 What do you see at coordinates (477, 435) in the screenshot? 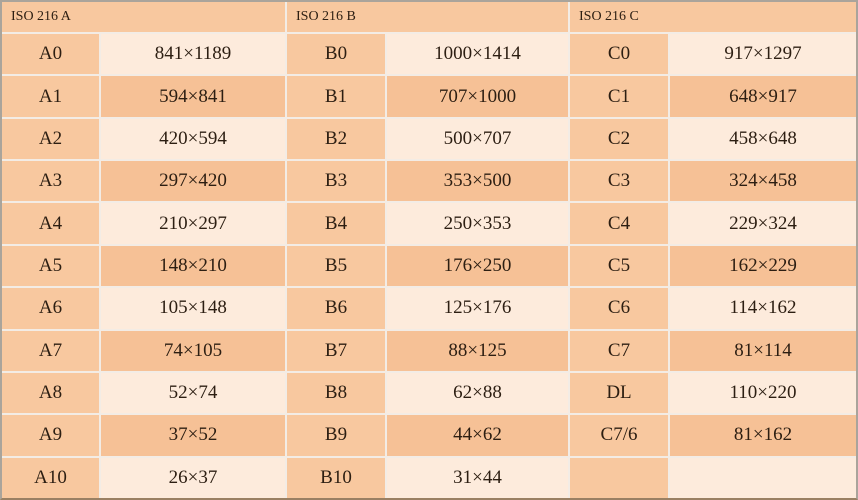
I see `size-dimensions-cell: 44×62` at bounding box center [477, 435].